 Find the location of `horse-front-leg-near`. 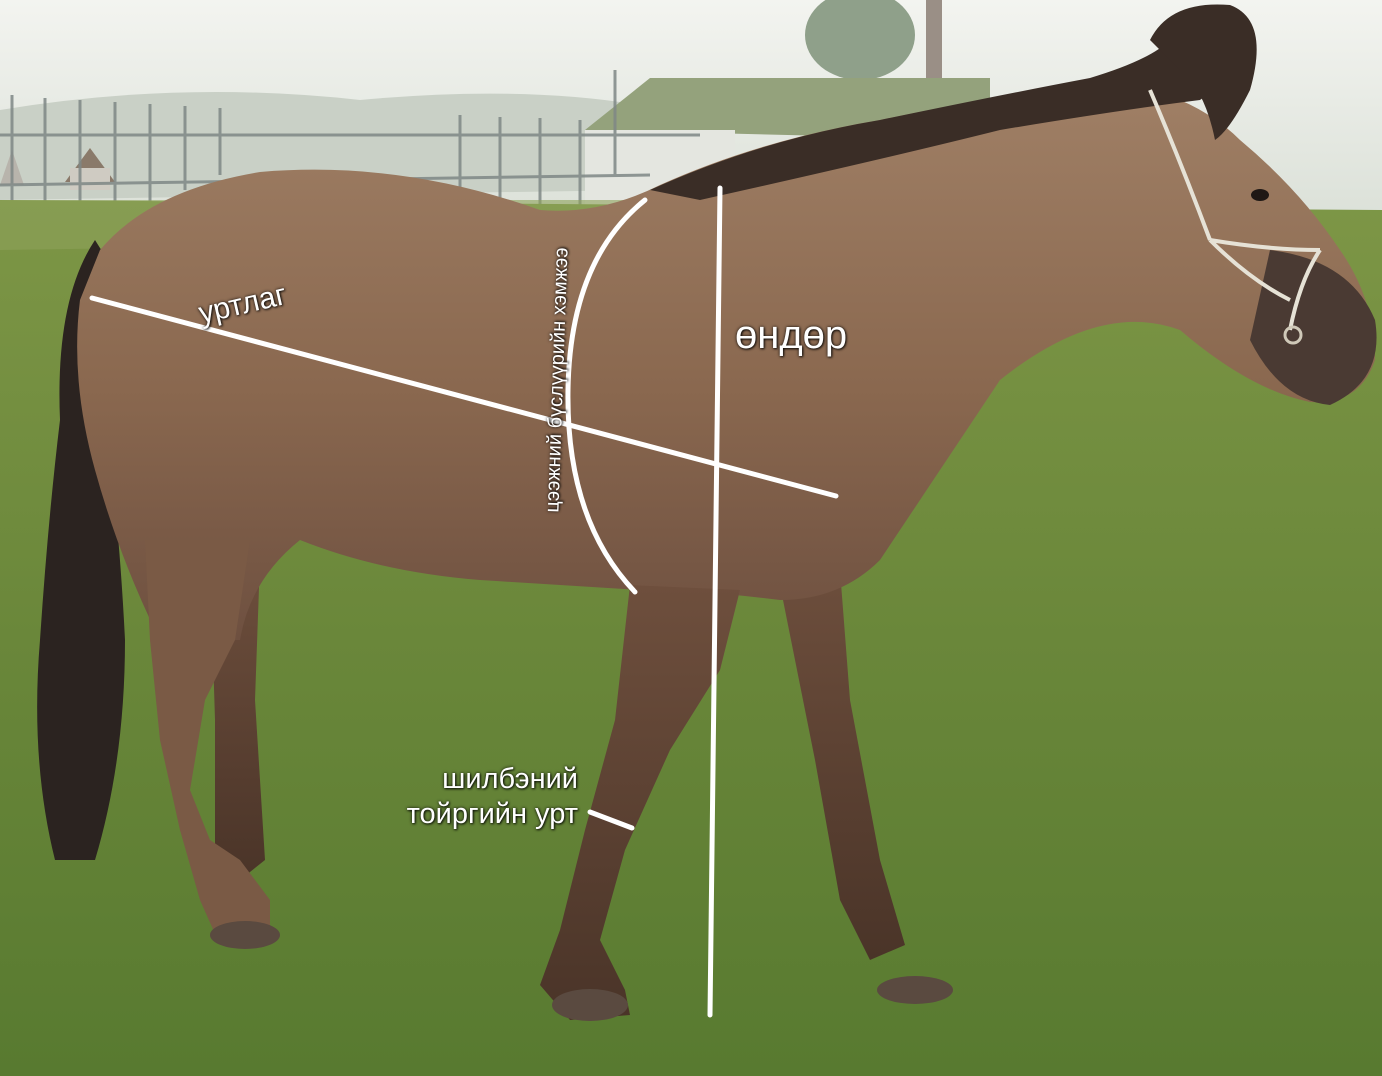

horse-front-leg-near is located at coordinates (640, 802).